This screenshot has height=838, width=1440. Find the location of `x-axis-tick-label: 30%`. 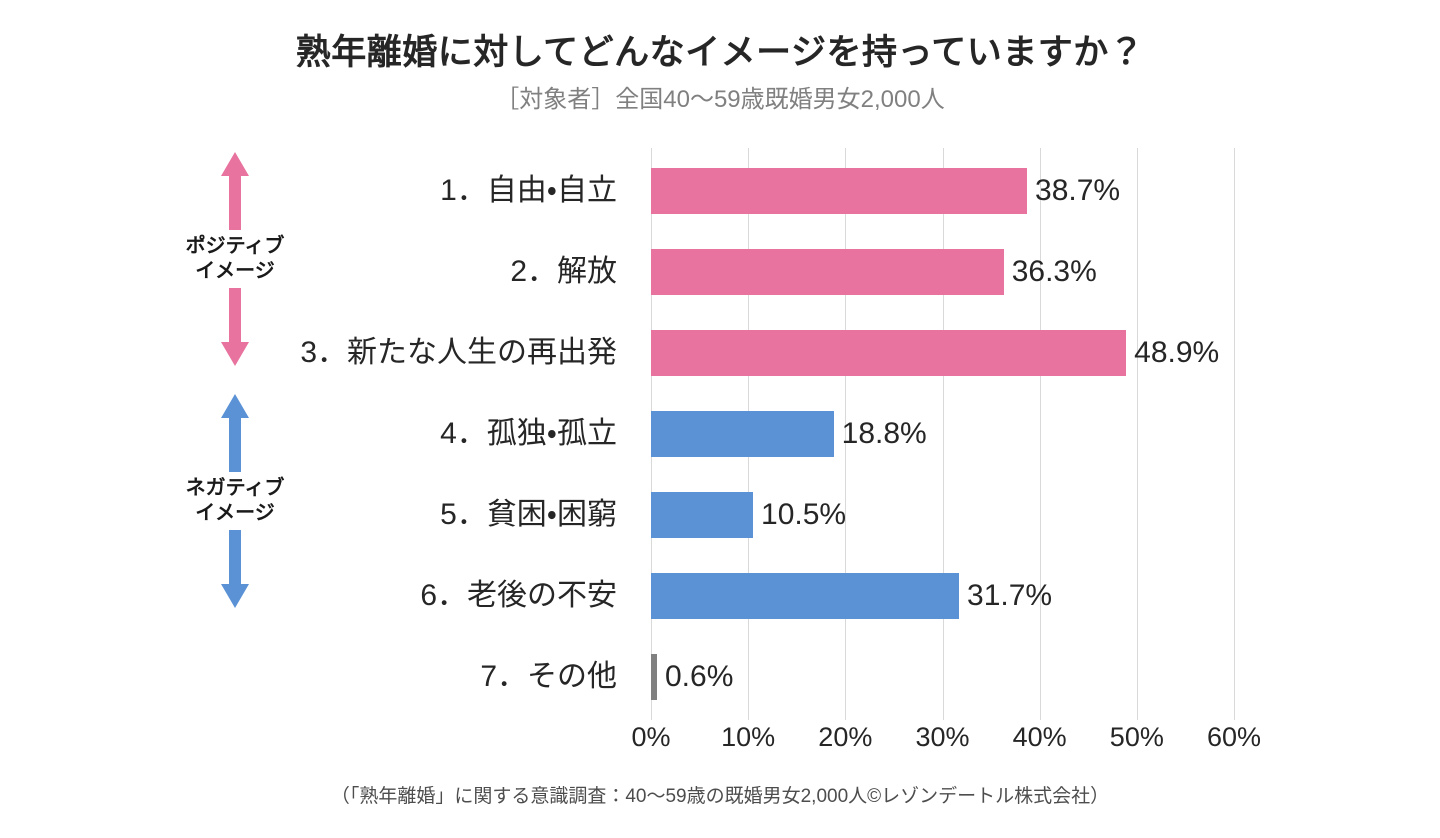

x-axis-tick-label: 30% is located at coordinates (942, 737).